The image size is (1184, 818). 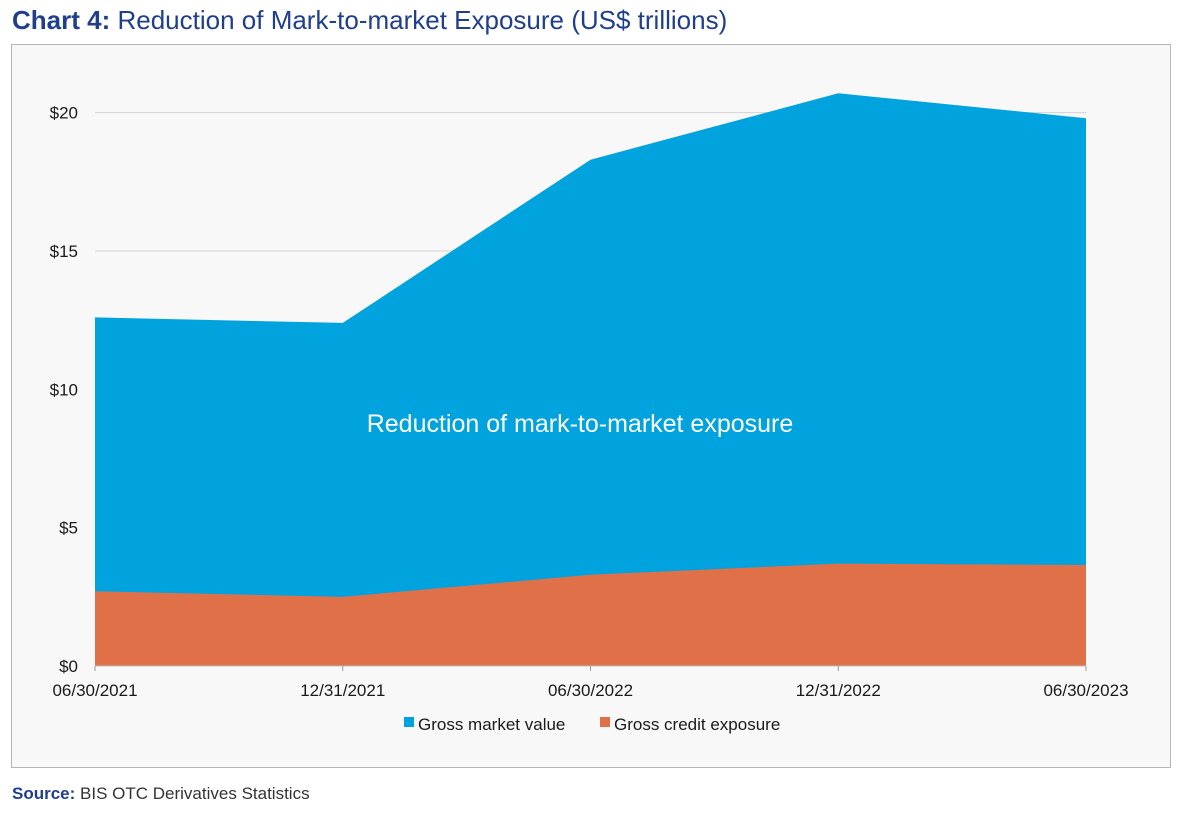 What do you see at coordinates (64, 113) in the screenshot?
I see `y-tick-label: $20` at bounding box center [64, 113].